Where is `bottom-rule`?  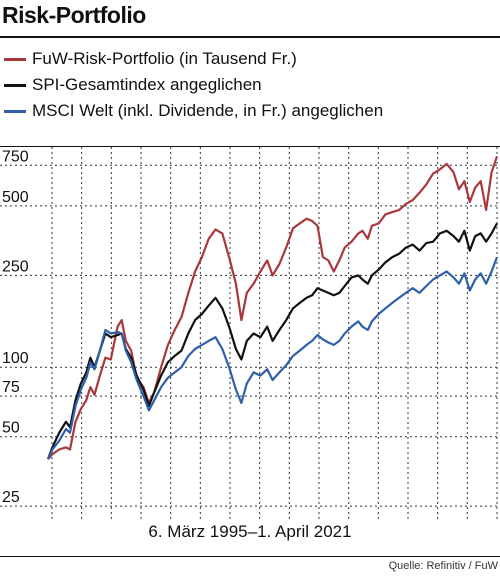
bottom-rule is located at coordinates (250, 556).